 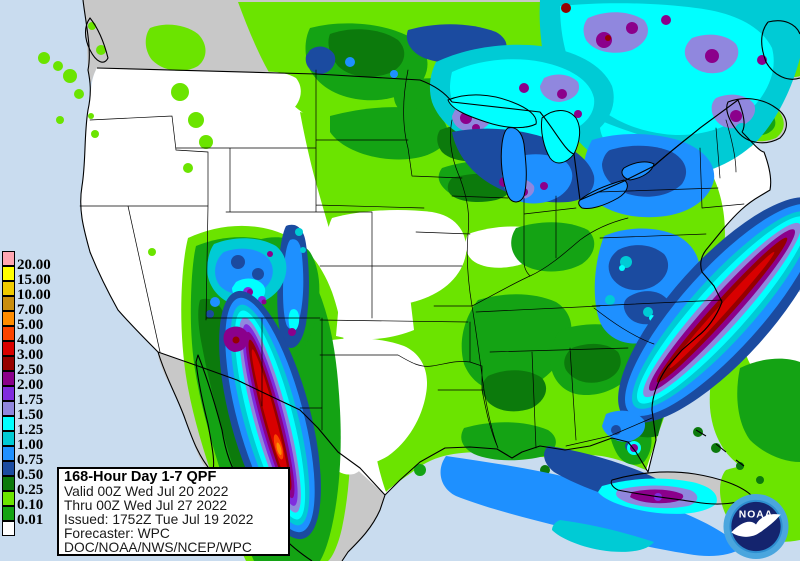 I want to click on legend-threshold-label: 0.75, so click(x=30, y=460).